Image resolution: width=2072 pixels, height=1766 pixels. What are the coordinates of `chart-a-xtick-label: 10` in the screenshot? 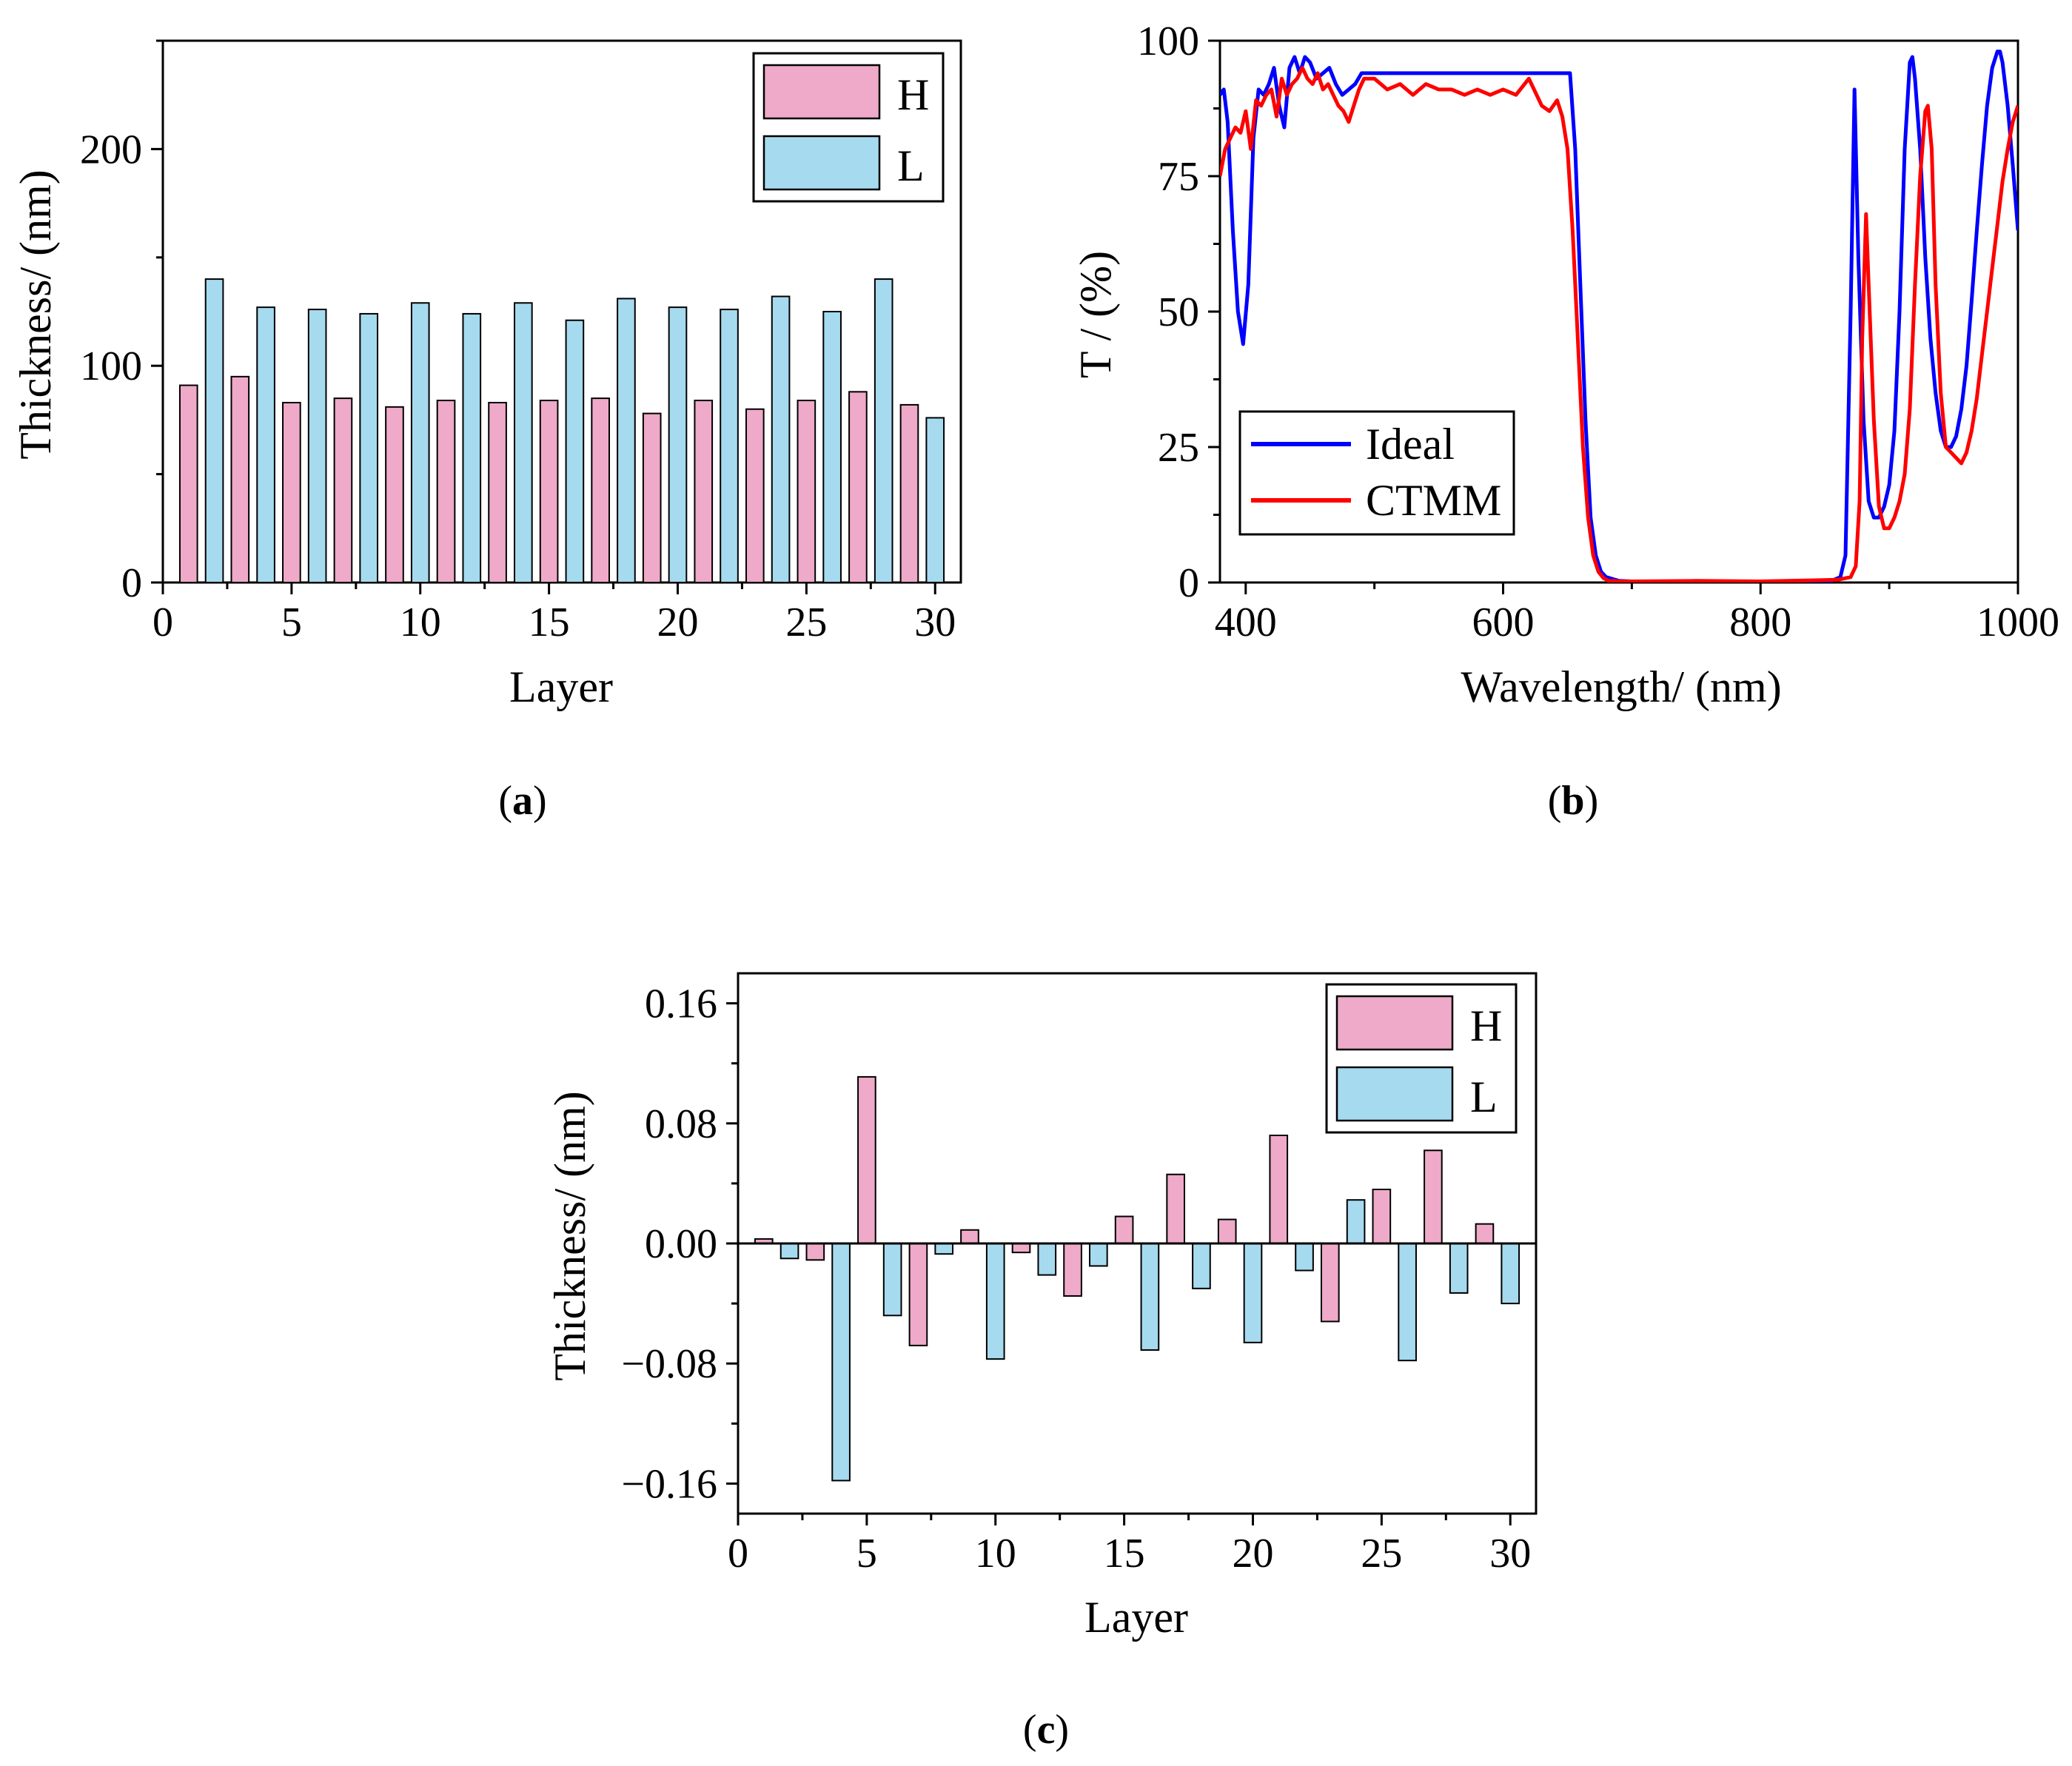 It's located at (421, 623).